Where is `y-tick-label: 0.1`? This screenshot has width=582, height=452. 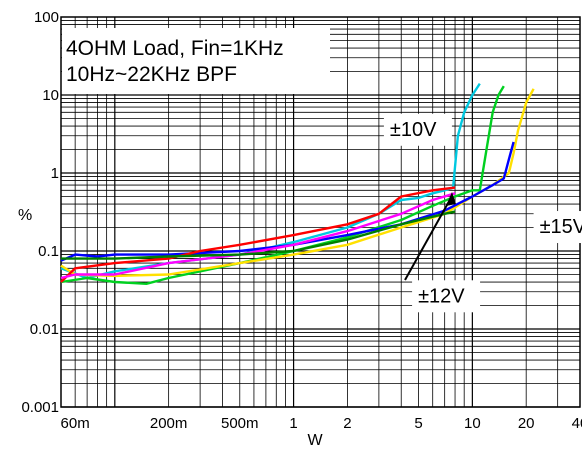 y-tick-label: 0.1 is located at coordinates (48, 251).